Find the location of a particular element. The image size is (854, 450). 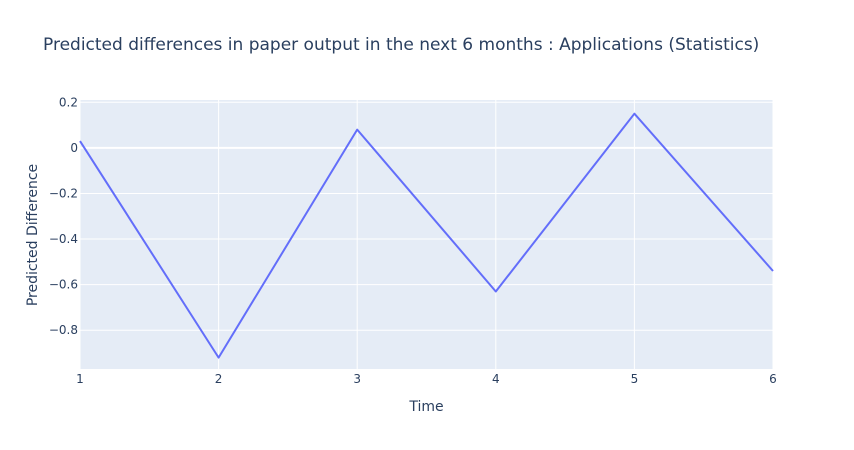

x-axis-ticks: 1 2 3 4 5 6 is located at coordinates (426, 379).